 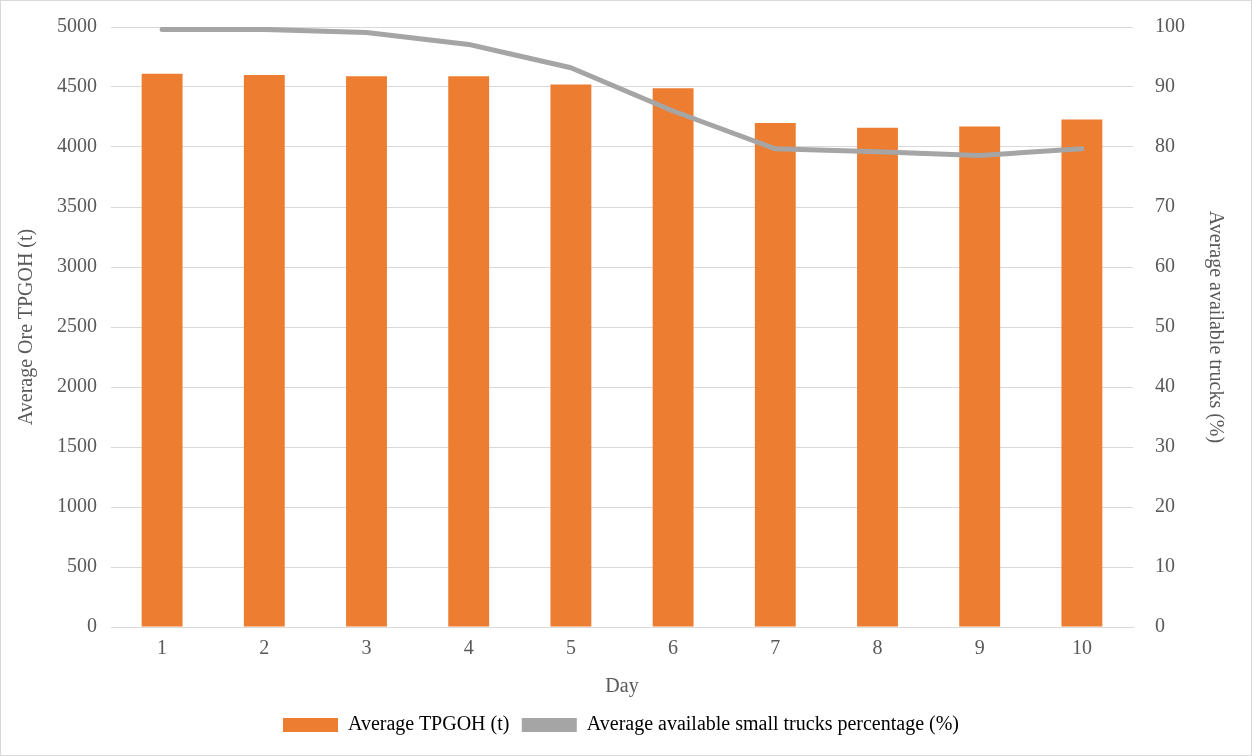 What do you see at coordinates (1165, 265) in the screenshot?
I see `y2-tick-label: 60` at bounding box center [1165, 265].